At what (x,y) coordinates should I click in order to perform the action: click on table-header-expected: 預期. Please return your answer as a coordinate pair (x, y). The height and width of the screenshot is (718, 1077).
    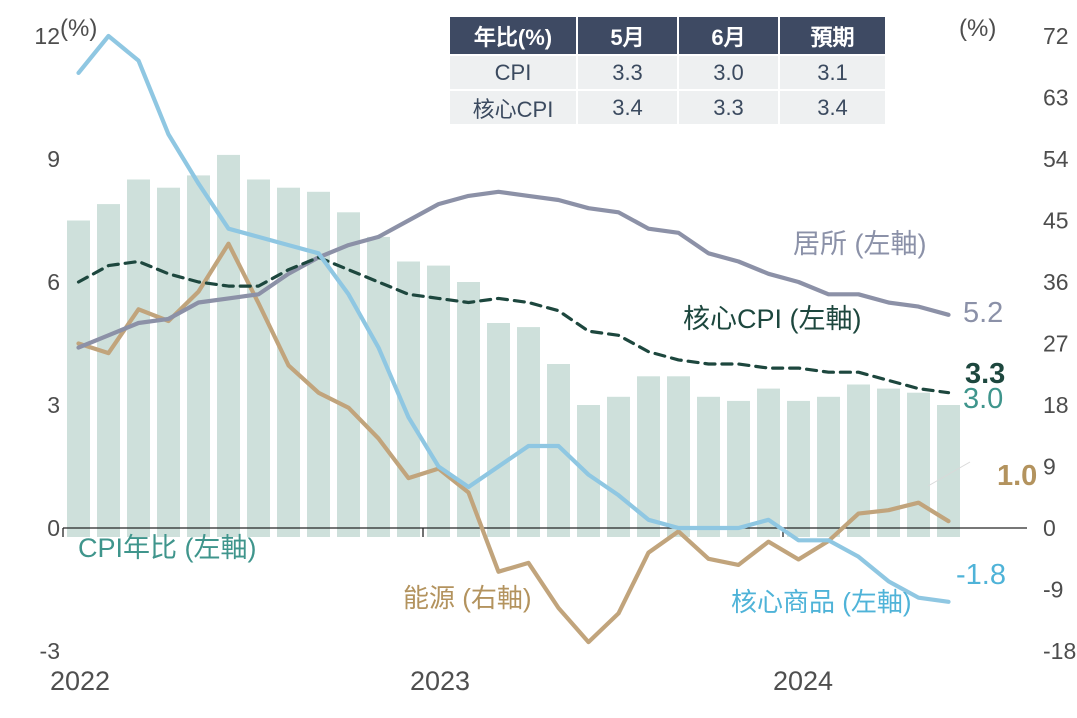
    Looking at the image, I should click on (832, 35).